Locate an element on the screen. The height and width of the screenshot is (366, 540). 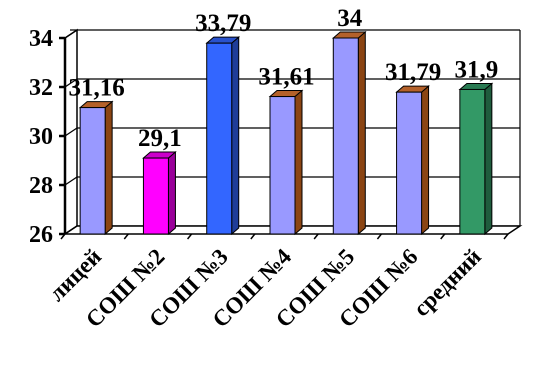
x-category-label: лицей is located at coordinates (75, 275).